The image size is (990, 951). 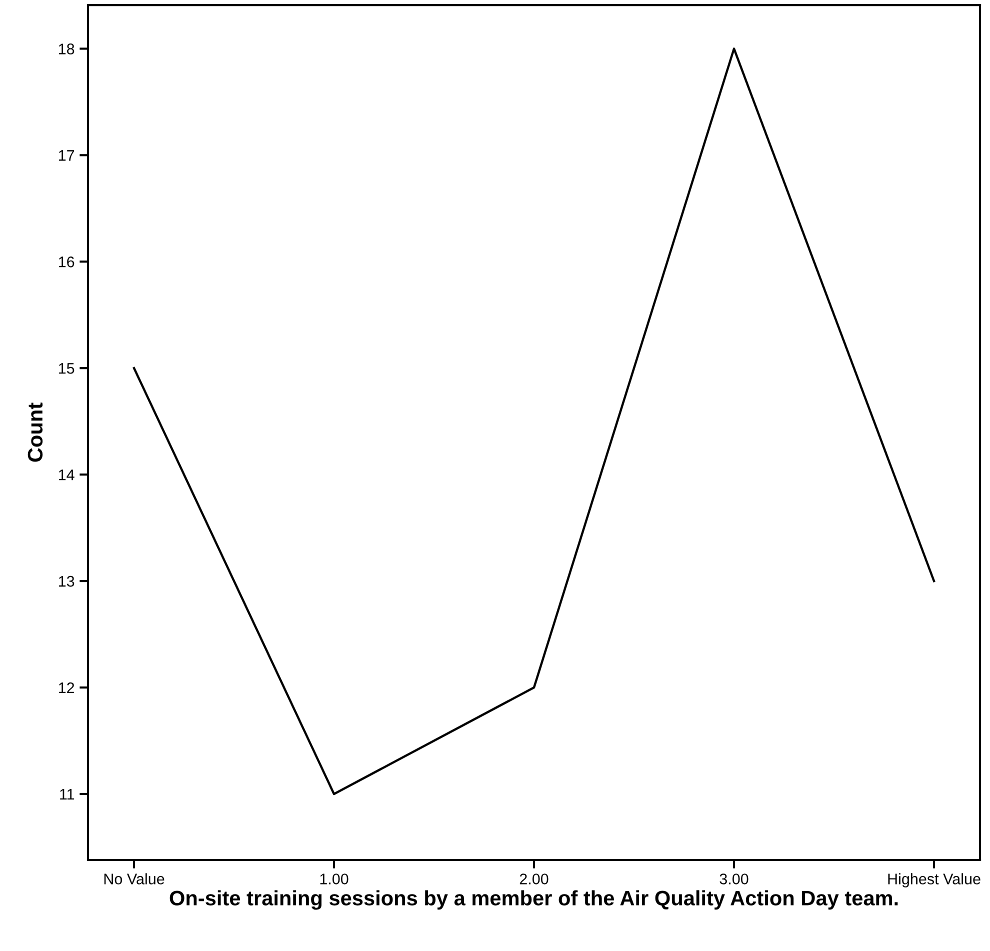 What do you see at coordinates (66, 475) in the screenshot?
I see `y-tick-label: 14` at bounding box center [66, 475].